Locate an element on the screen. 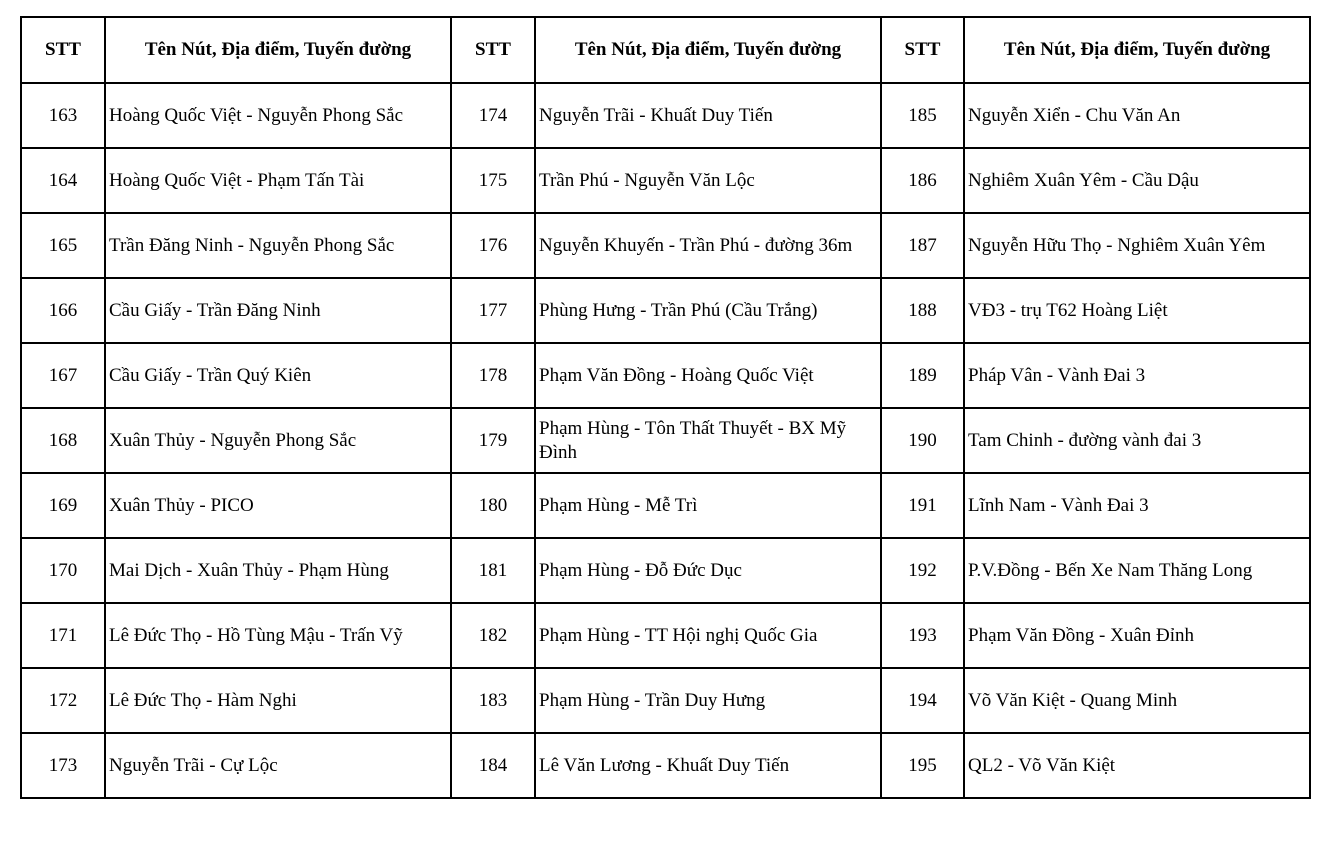  stt-cell: 163 is located at coordinates (63, 115).